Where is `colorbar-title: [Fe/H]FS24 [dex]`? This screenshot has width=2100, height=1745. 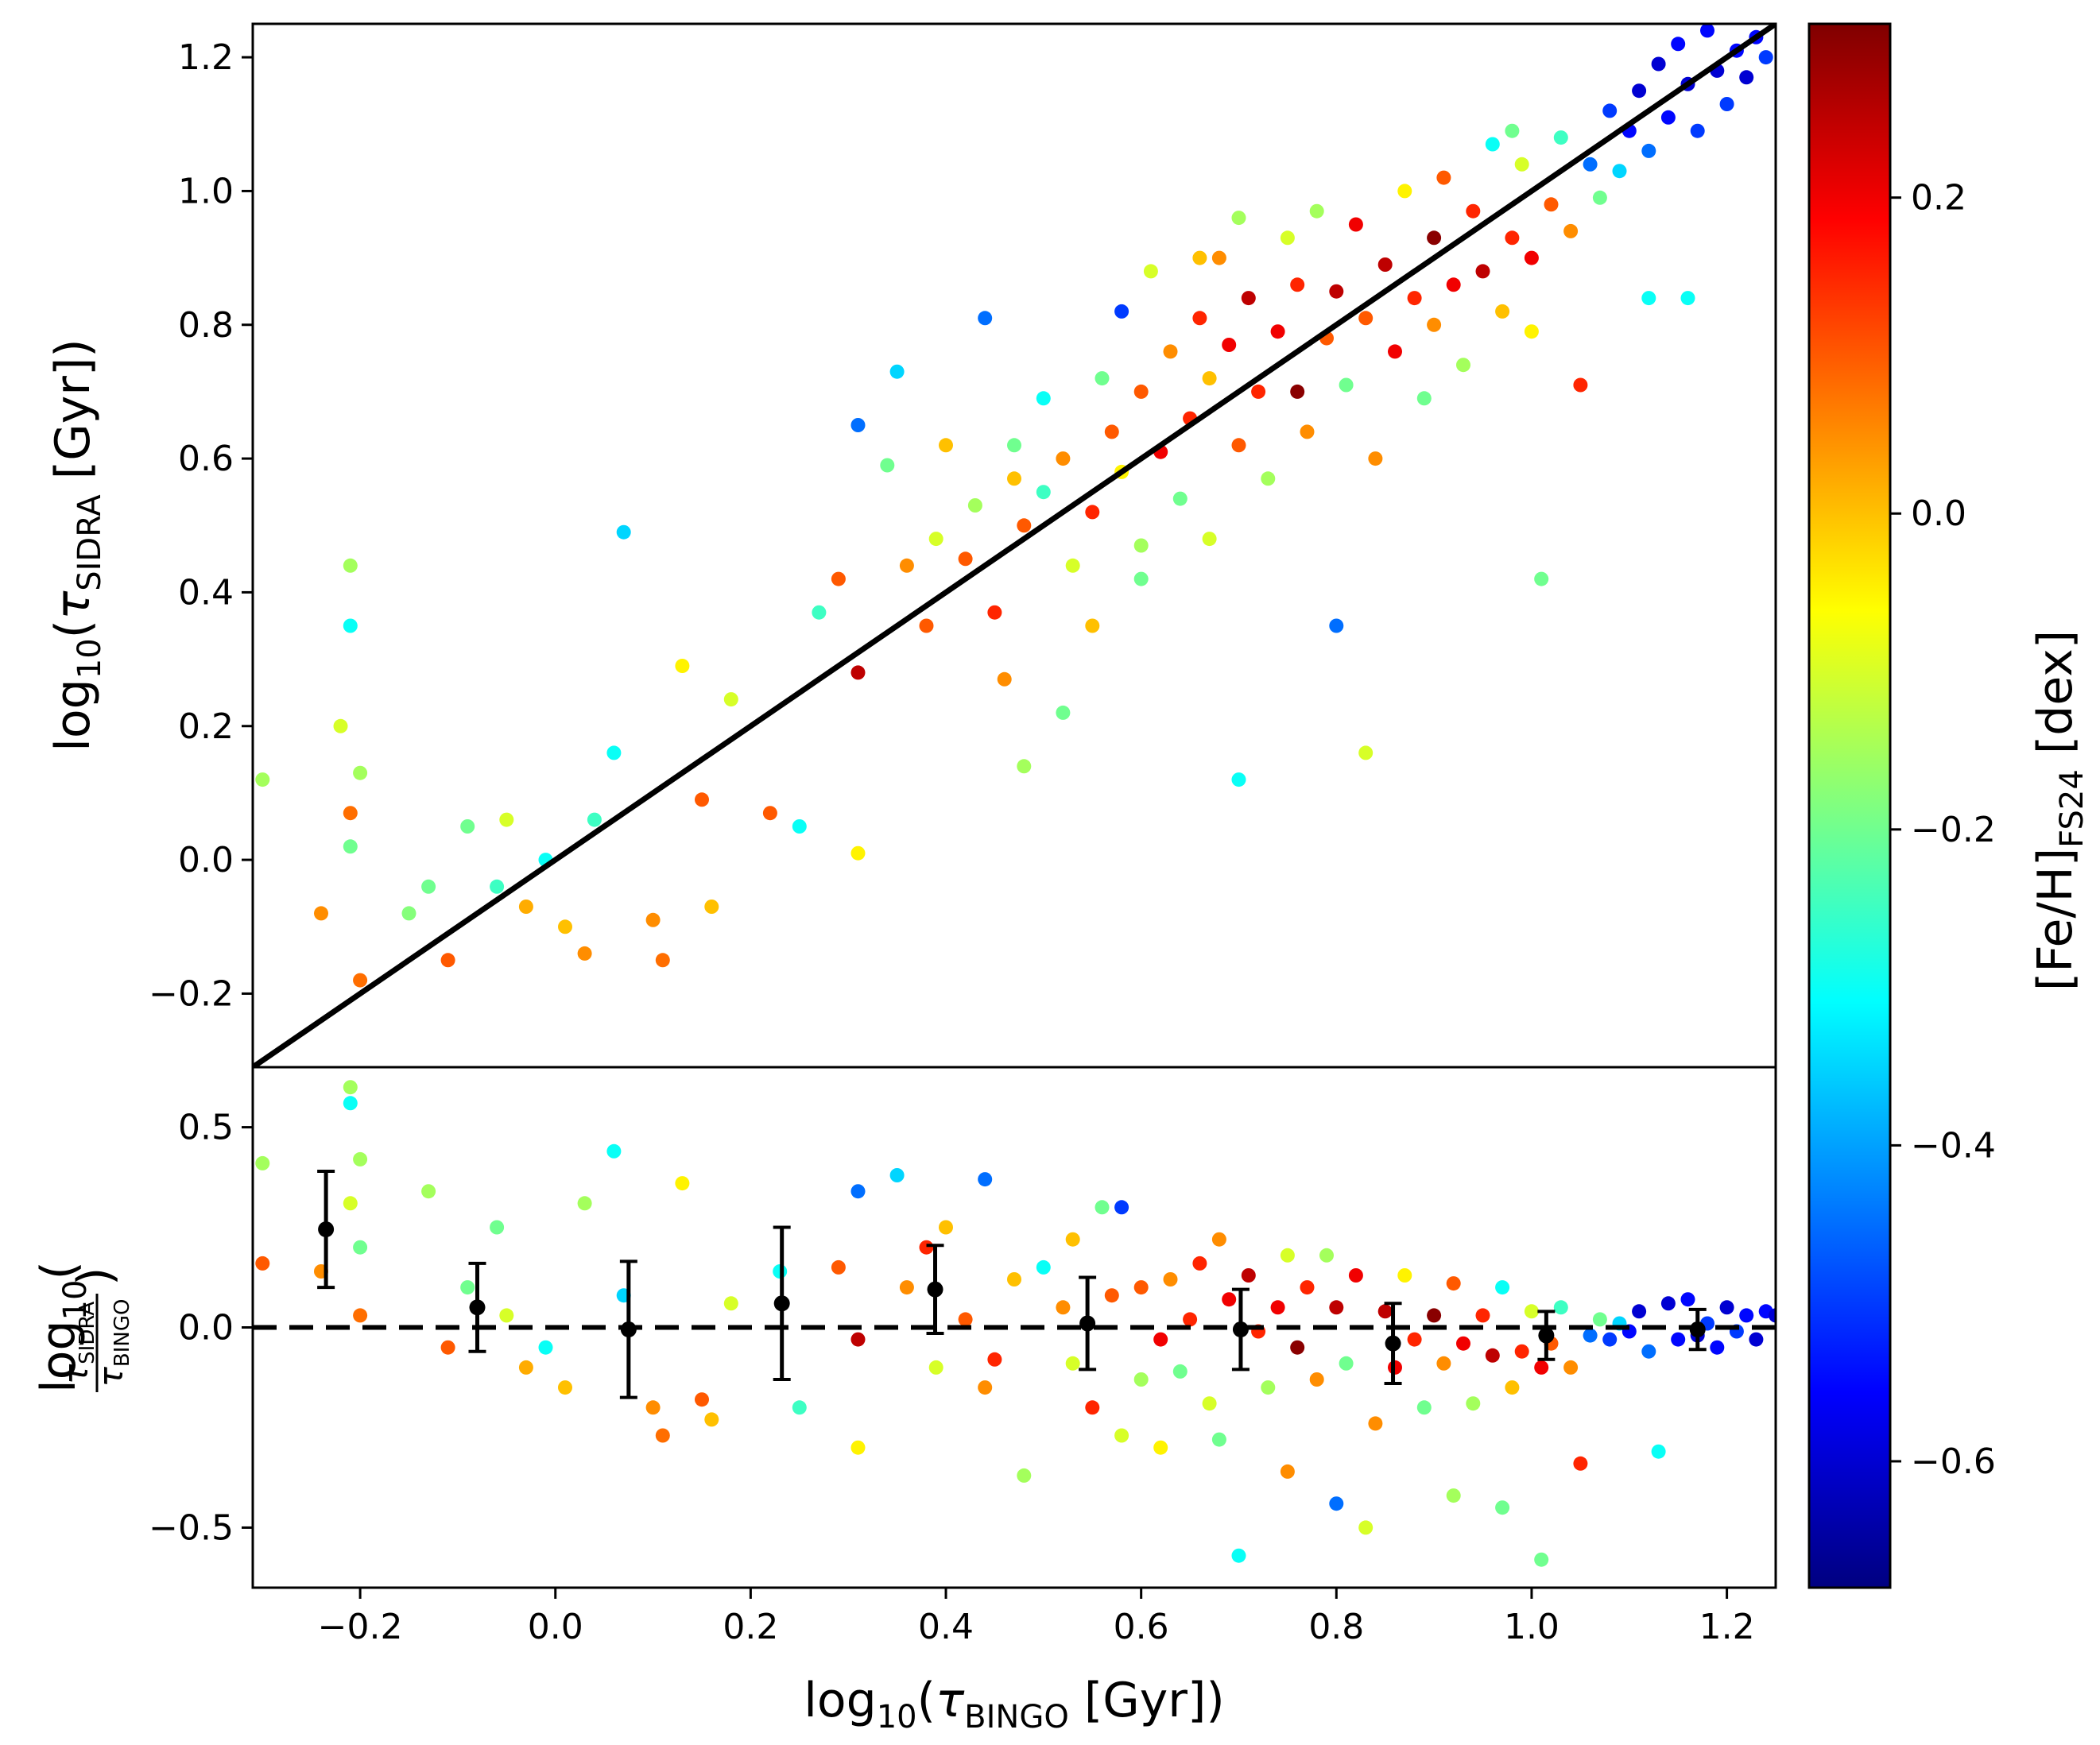 colorbar-title: [Fe/H]FS24 [dex] is located at coordinates (2059, 810).